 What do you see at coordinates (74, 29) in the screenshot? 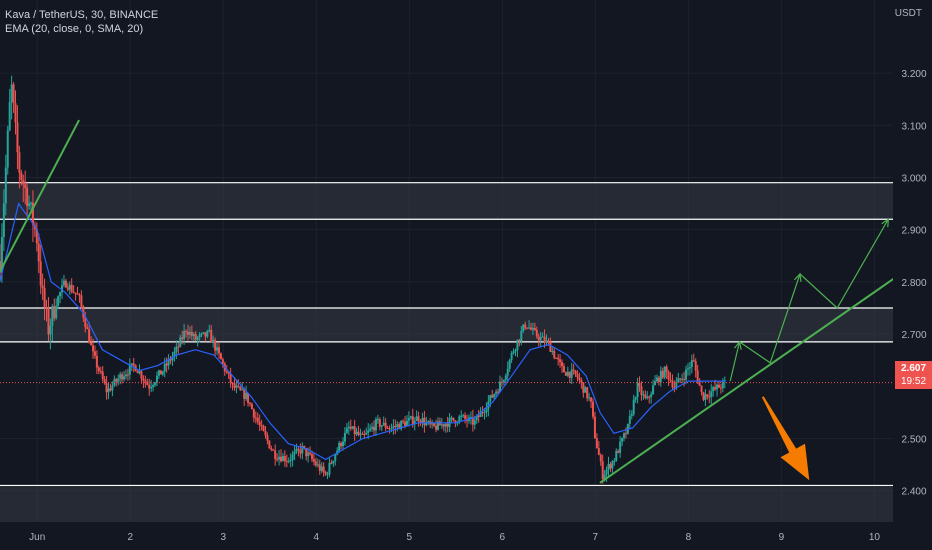
I see `indicator-label: EMA (20, close, 0, SMA, 20)` at bounding box center [74, 29].